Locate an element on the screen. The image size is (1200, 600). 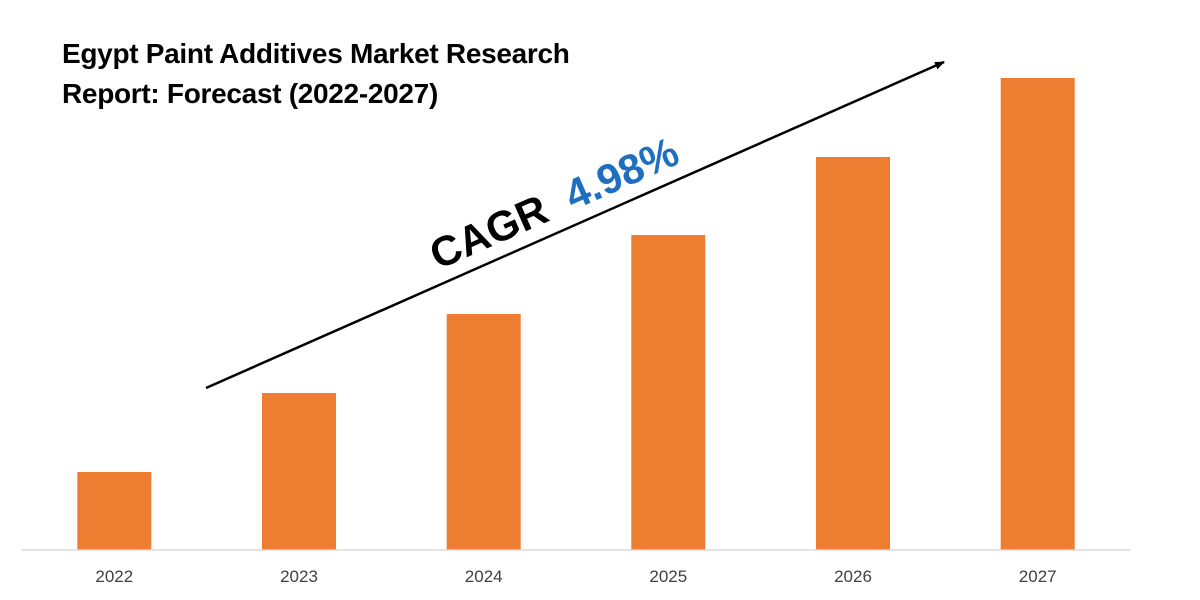
x-axis-ticks: 2022 2023 2024 2025 2026 2027 is located at coordinates (575, 576).